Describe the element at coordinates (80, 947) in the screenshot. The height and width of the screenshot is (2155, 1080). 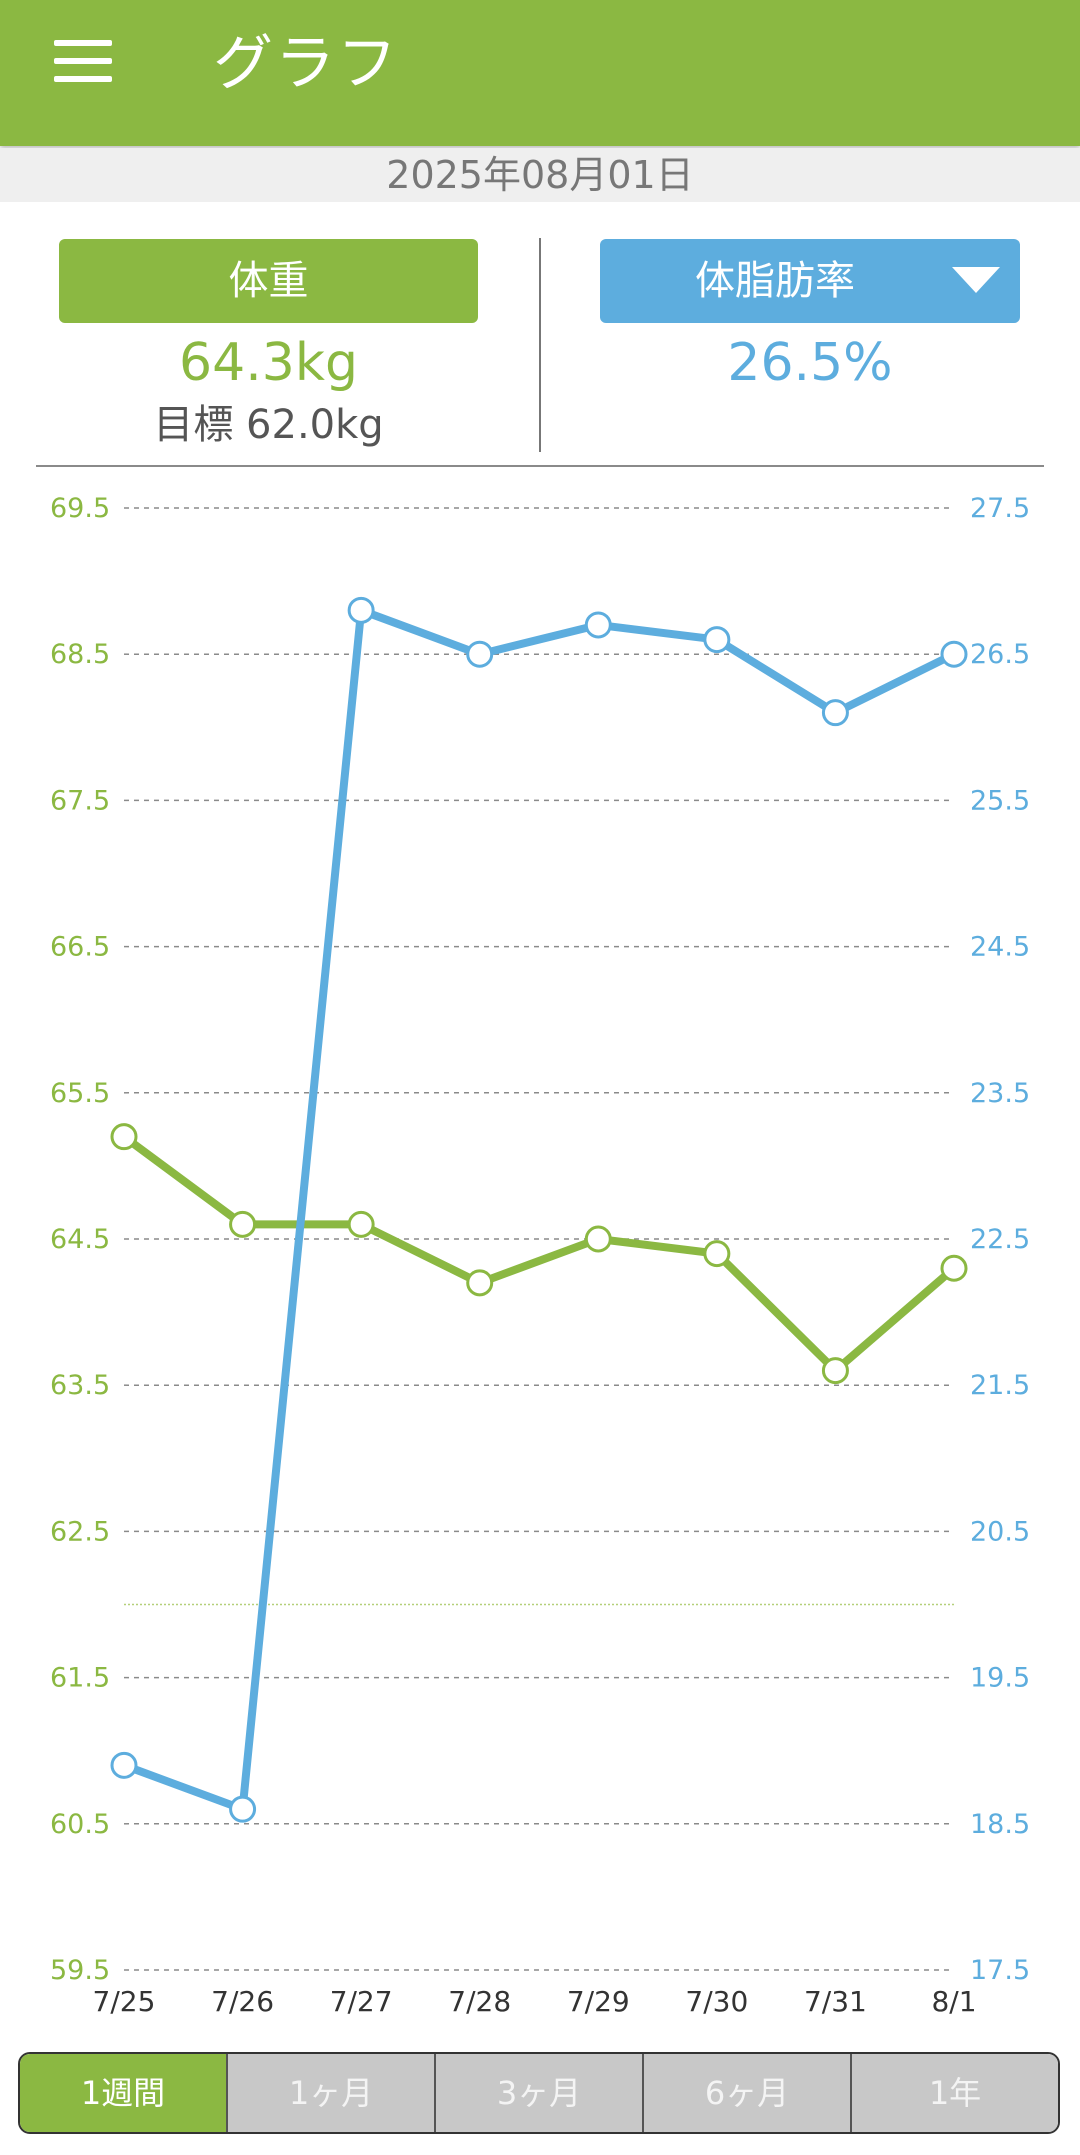
I see `y-left-tick-label: 66.5` at that location.